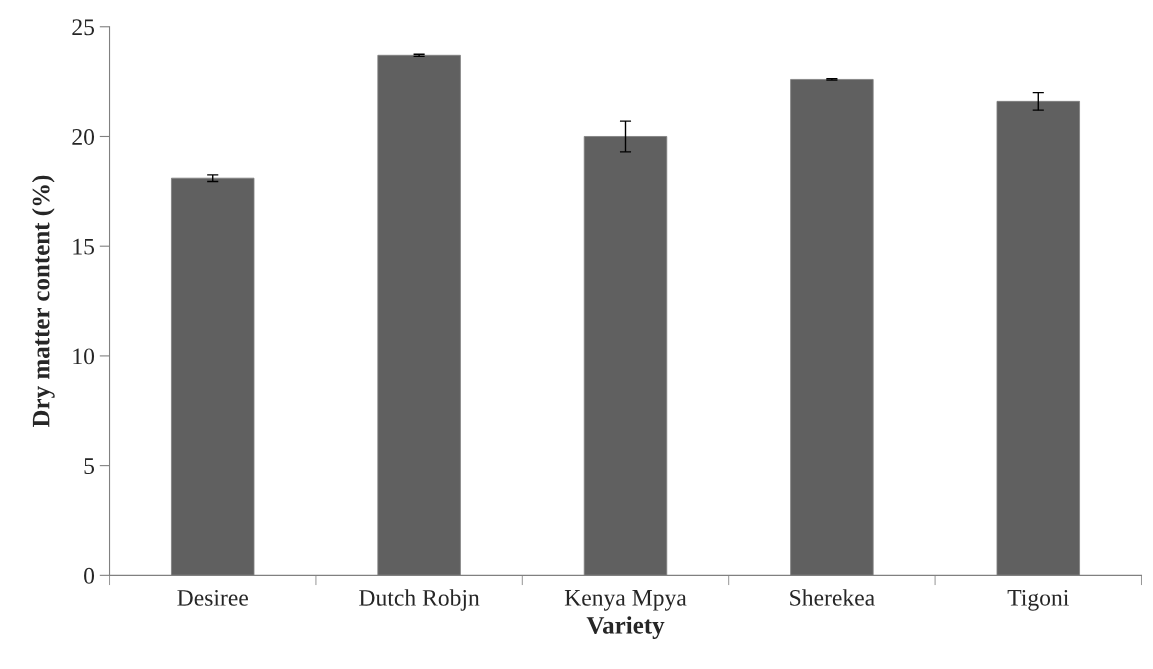  I want to click on y-tick-label: 10, so click(84, 356).